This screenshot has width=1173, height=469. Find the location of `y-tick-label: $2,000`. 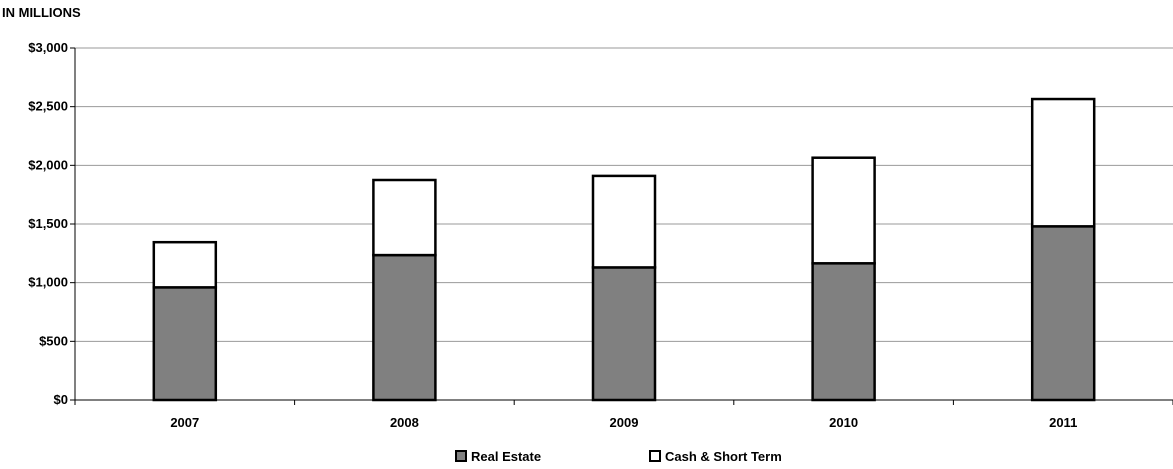

y-tick-label: $2,000 is located at coordinates (48, 164).